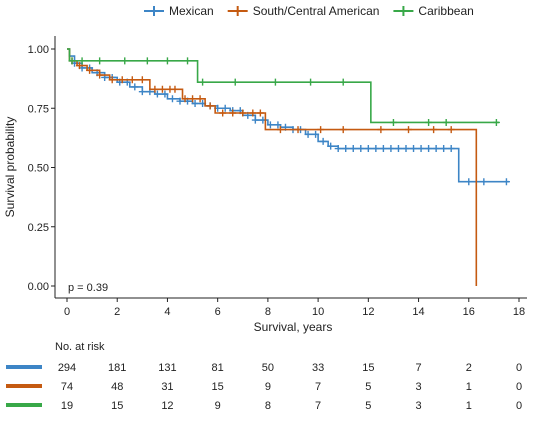 The width and height of the screenshot is (550, 423). Describe the element at coordinates (38, 50) in the screenshot. I see `y-tick-label: 1.00` at that location.